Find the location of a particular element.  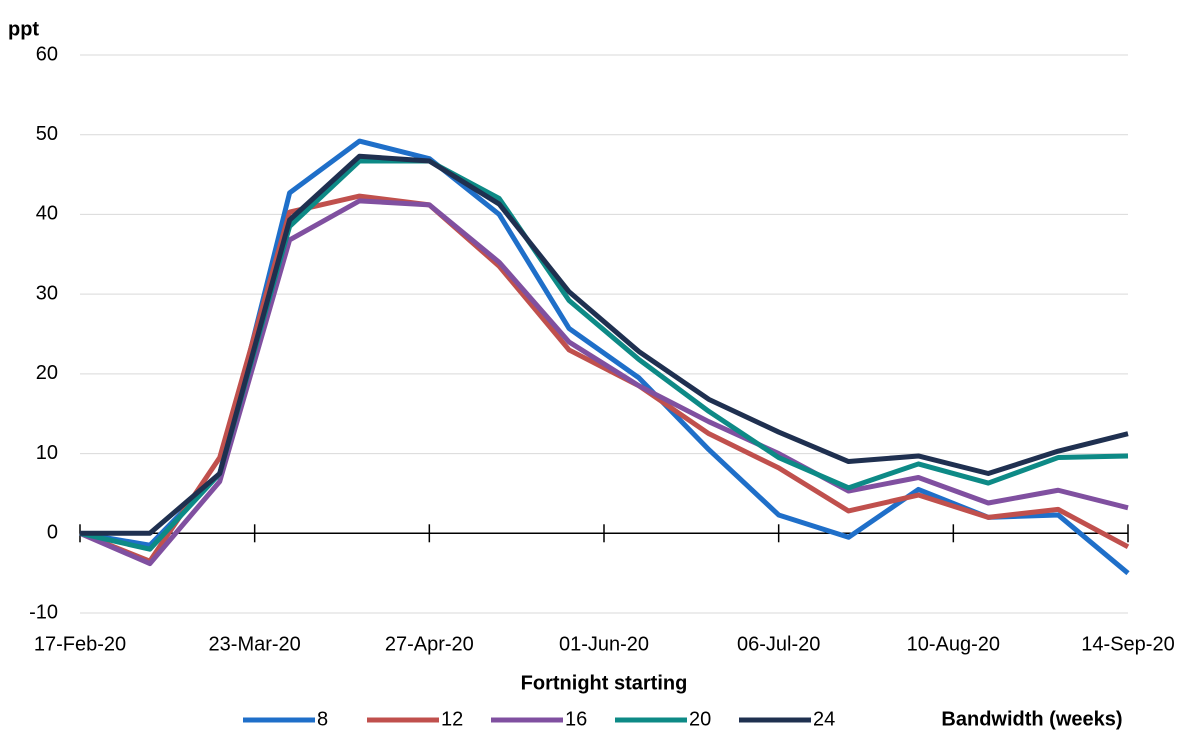

y-tick-label: 40 is located at coordinates (47, 214).